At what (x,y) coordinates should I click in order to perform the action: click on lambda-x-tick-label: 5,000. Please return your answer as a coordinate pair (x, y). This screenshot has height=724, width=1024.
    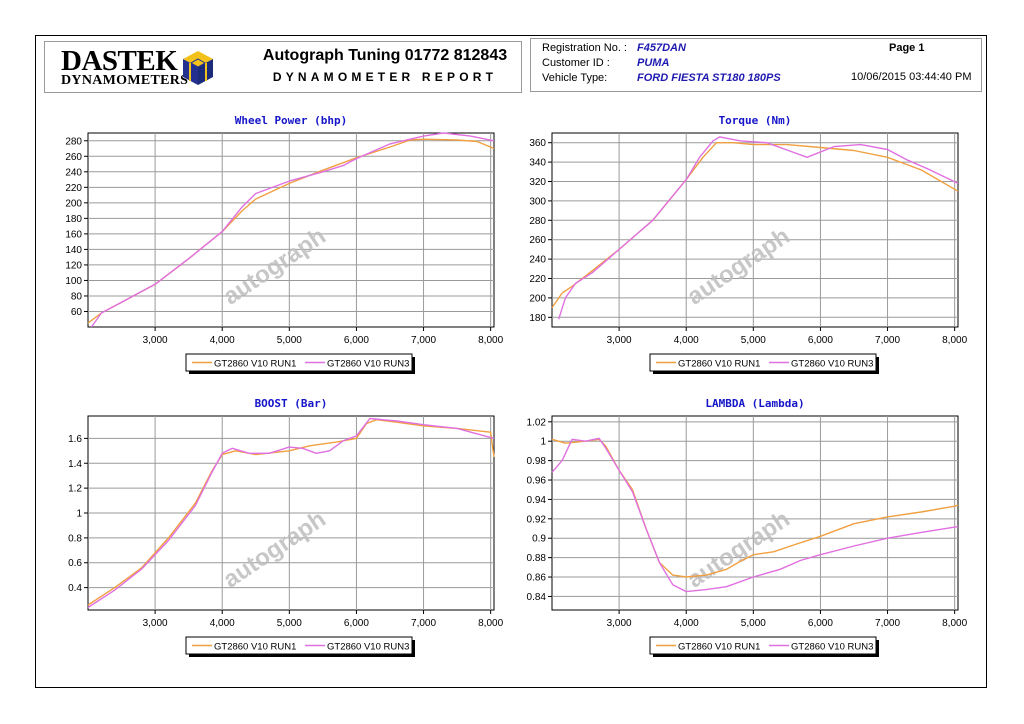
    Looking at the image, I should click on (753, 623).